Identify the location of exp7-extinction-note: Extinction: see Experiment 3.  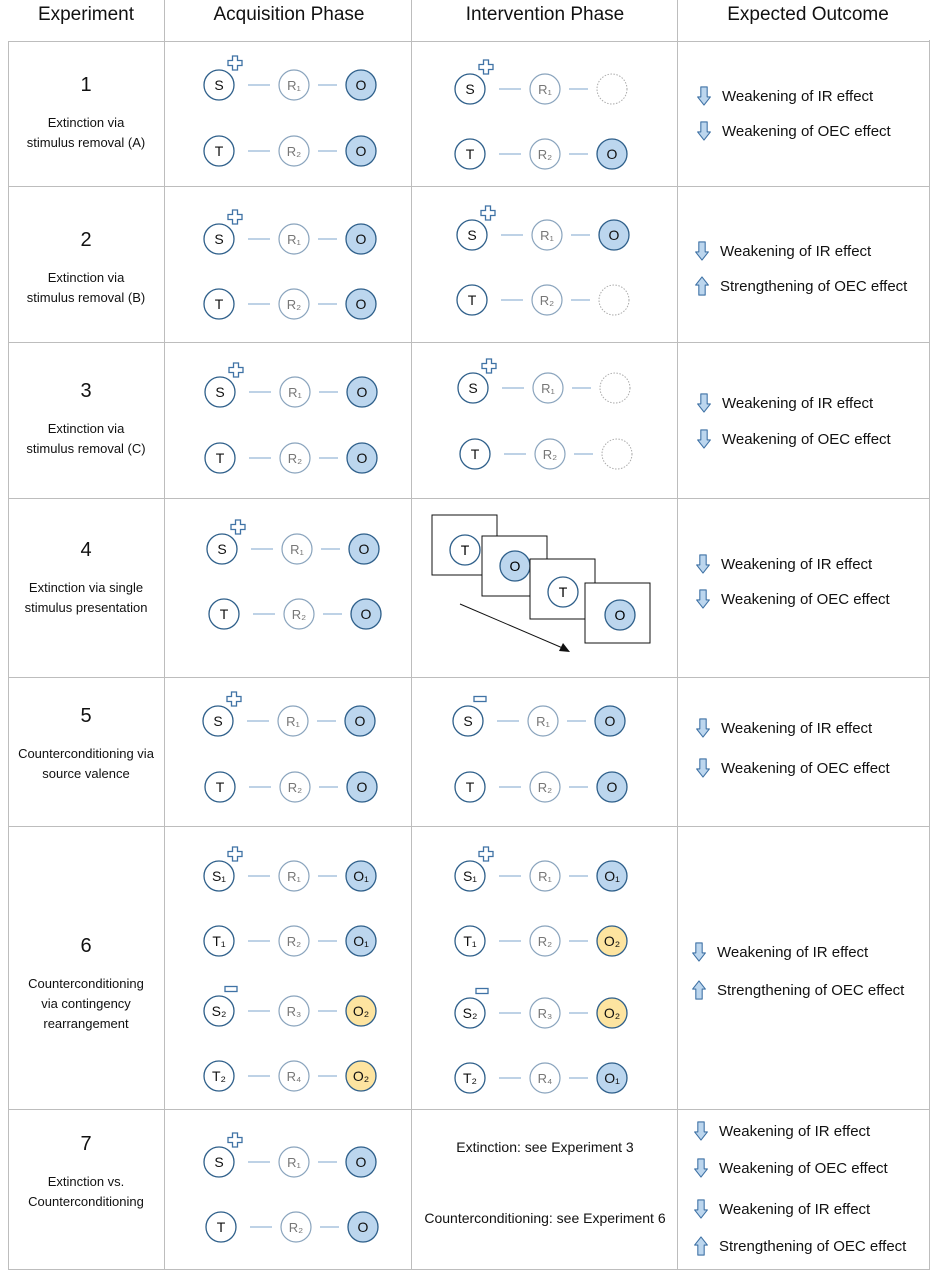
(545, 1147).